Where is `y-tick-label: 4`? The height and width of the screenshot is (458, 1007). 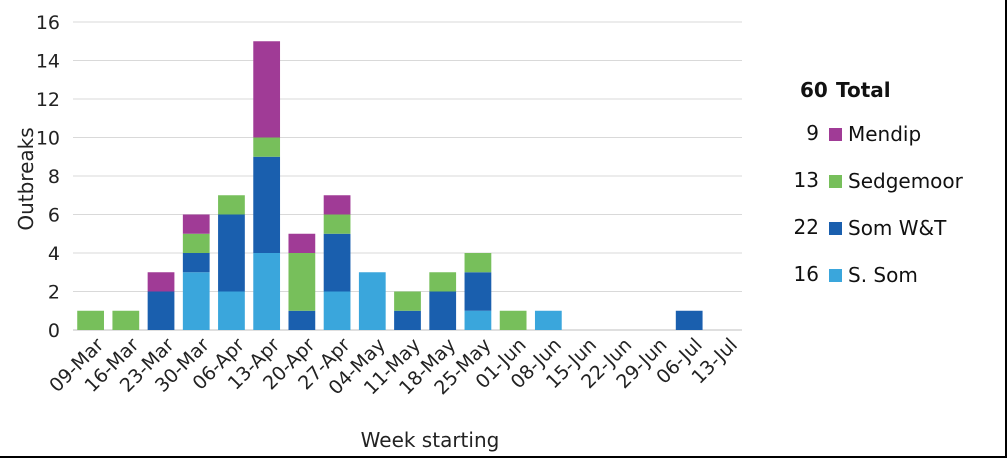
y-tick-label: 4 is located at coordinates (54, 254).